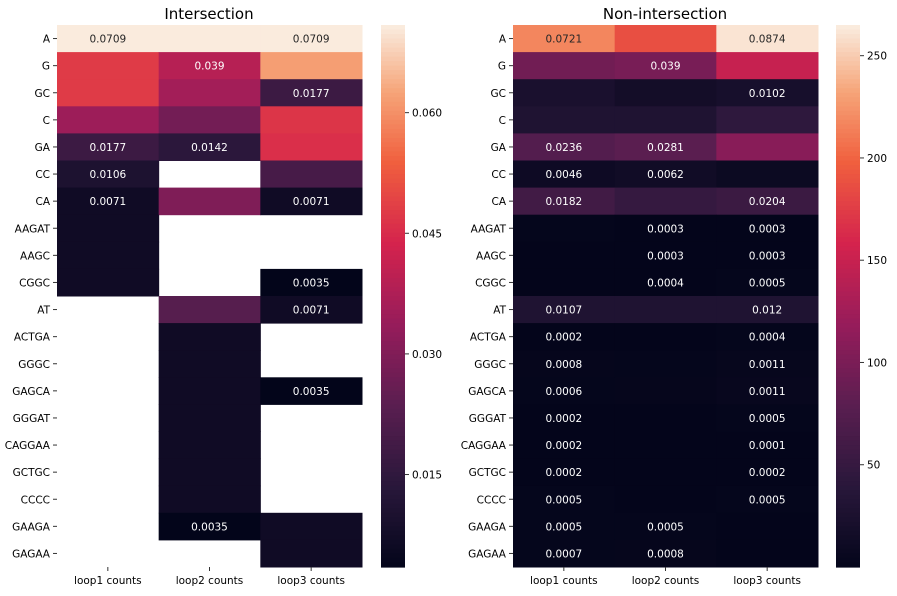  I want to click on row-label-gggat: GGGAT, so click(488, 419).